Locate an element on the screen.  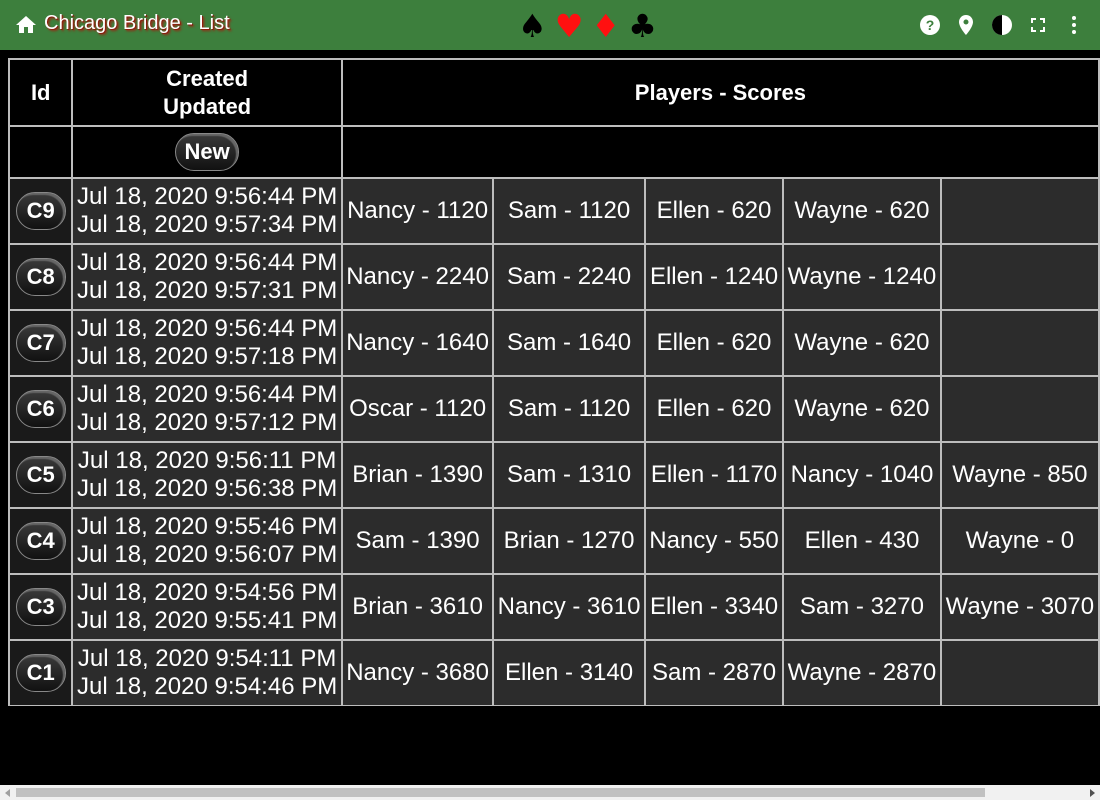
created-date: Jul 18, 2020 9:55:46 PM is located at coordinates (207, 526).